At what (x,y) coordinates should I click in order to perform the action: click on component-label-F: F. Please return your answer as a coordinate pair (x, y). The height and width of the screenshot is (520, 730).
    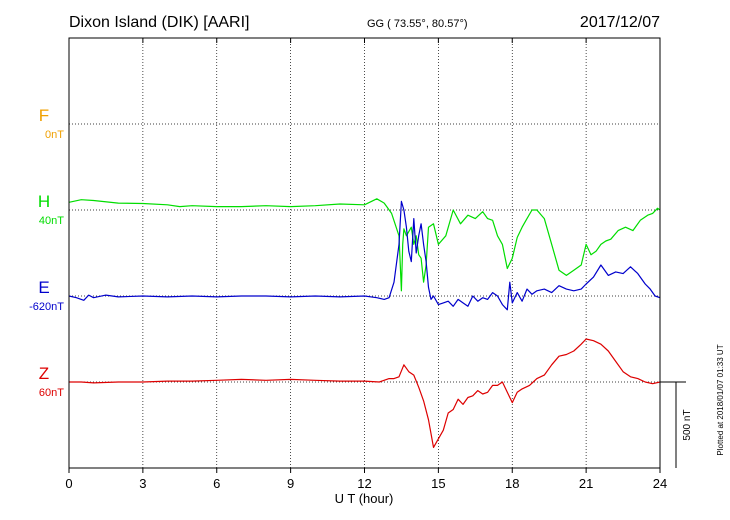
    Looking at the image, I should click on (44, 115).